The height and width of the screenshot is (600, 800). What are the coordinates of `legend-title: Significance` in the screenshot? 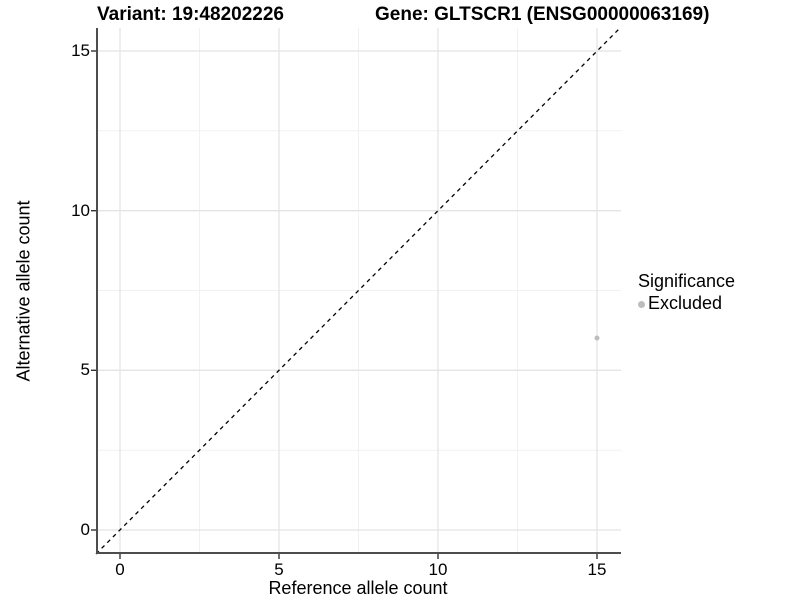 It's located at (687, 281).